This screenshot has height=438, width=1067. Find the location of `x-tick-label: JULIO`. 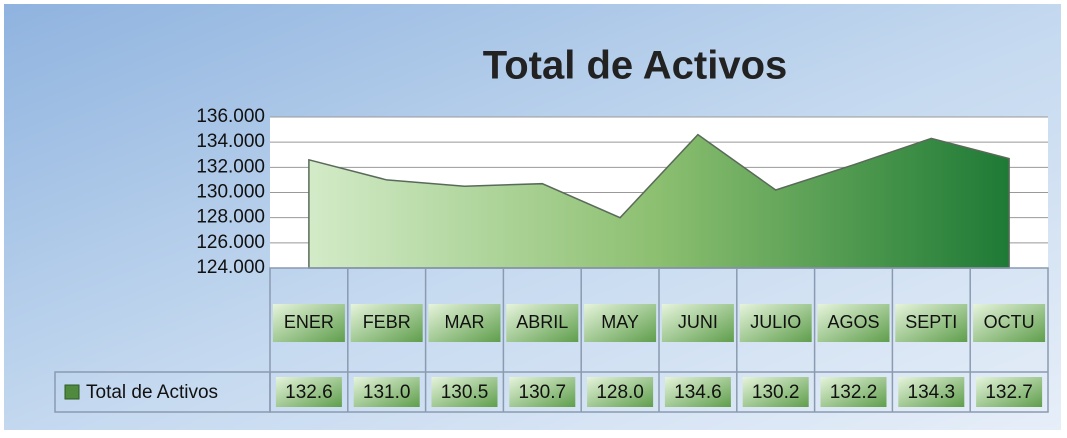

x-tick-label: JULIO is located at coordinates (775, 322).